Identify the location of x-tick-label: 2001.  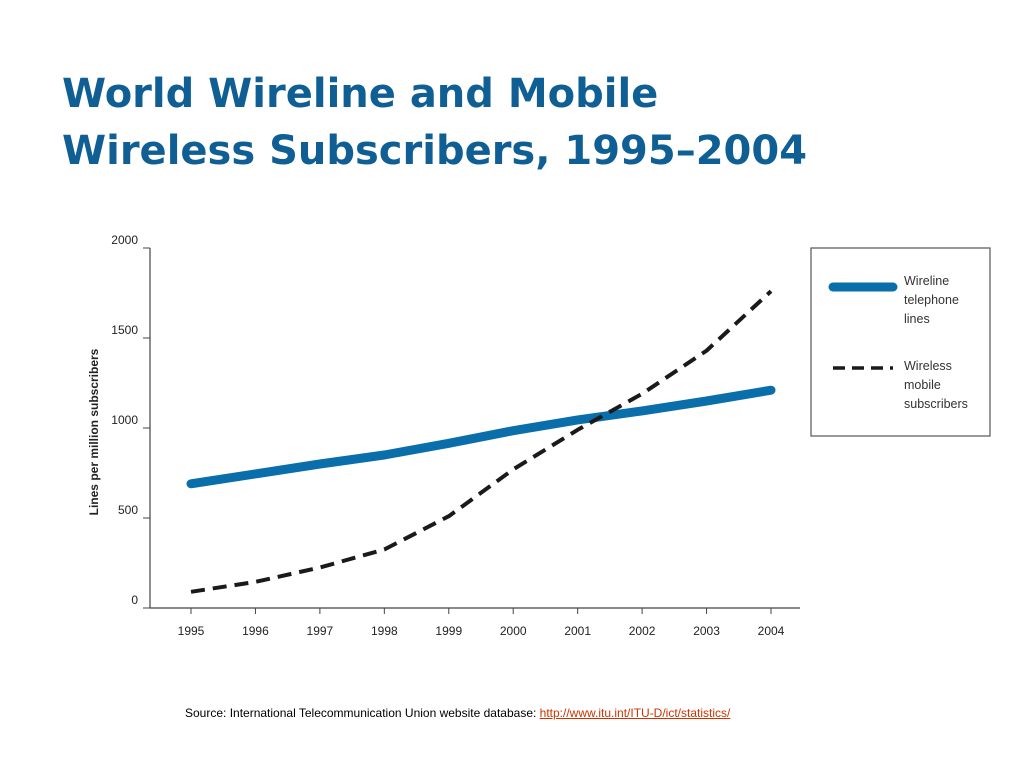
(577, 631).